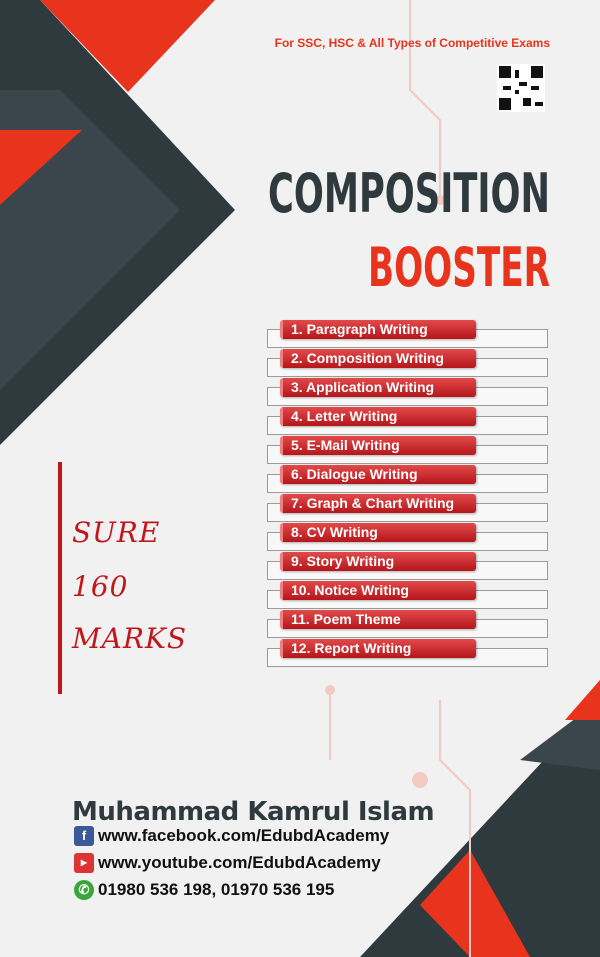 This screenshot has width=600, height=957. I want to click on topic-label: 4. Letter Writing, so click(378, 416).